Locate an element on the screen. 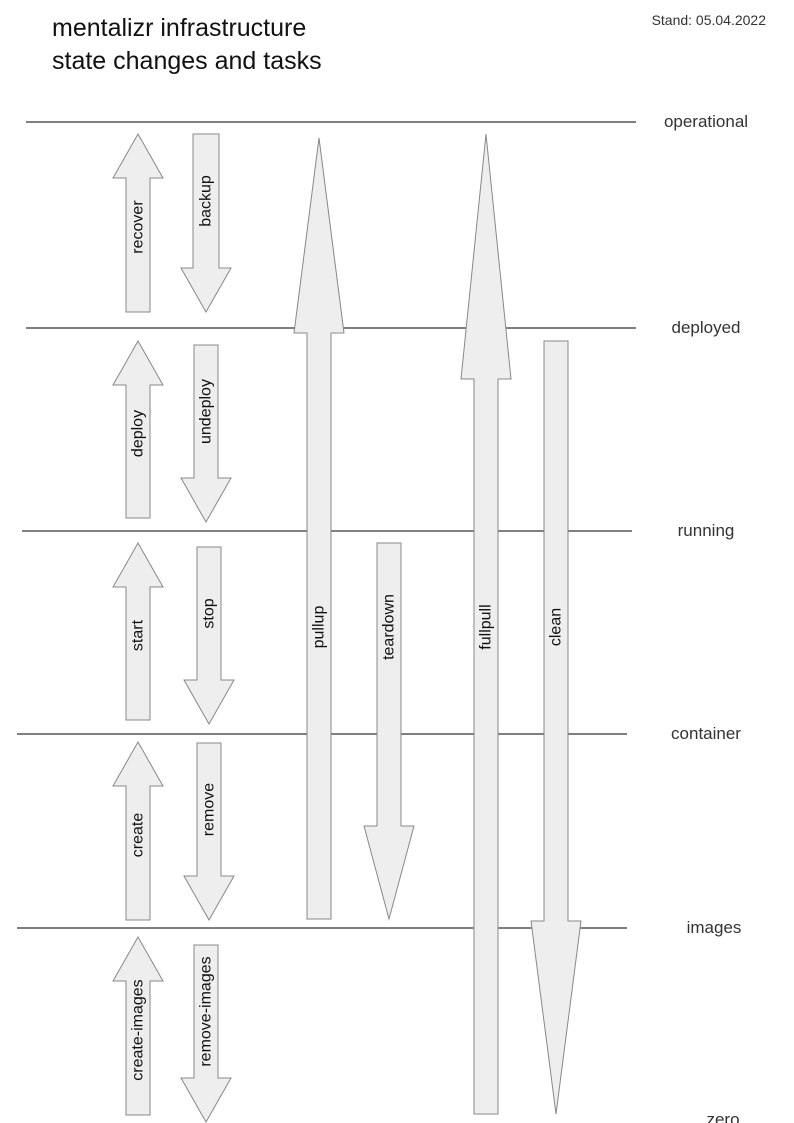  arrow-start is located at coordinates (138, 631).